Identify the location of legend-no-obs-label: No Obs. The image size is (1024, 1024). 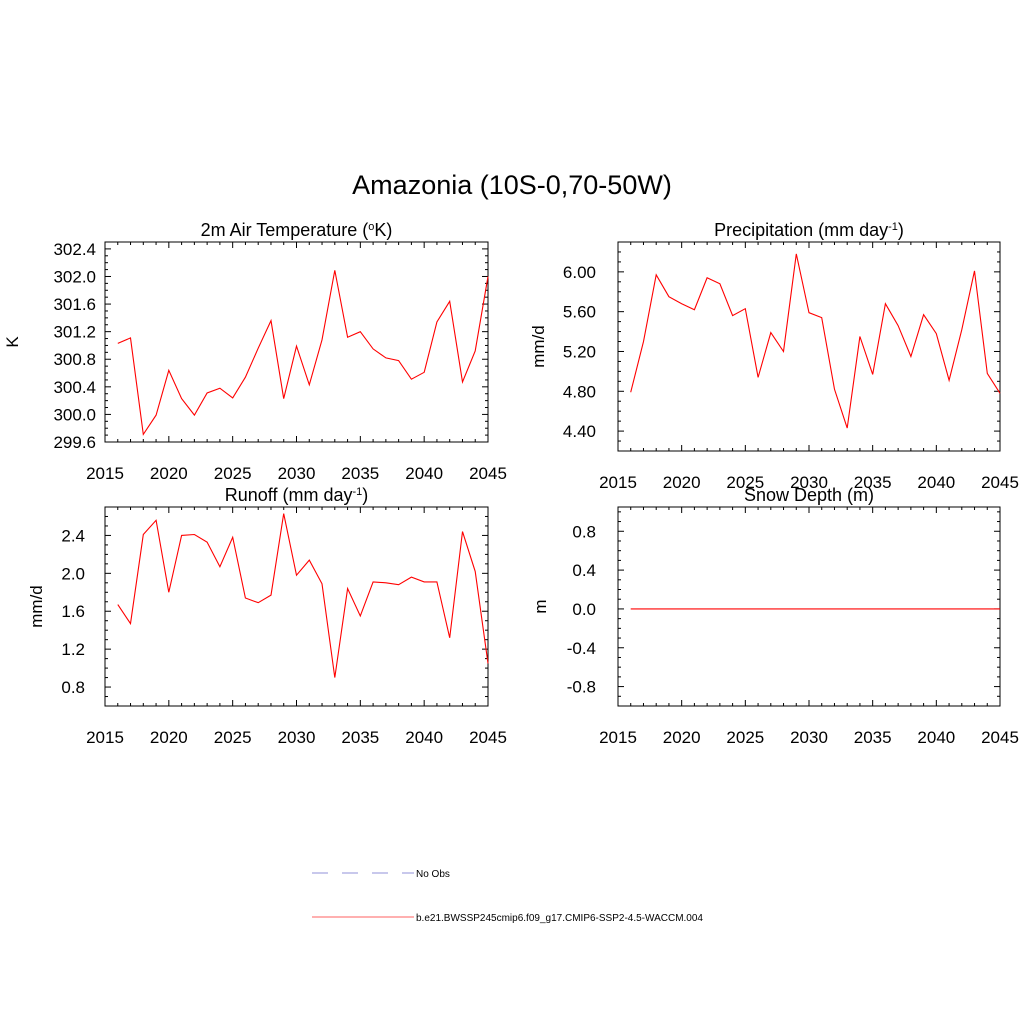
(433, 874).